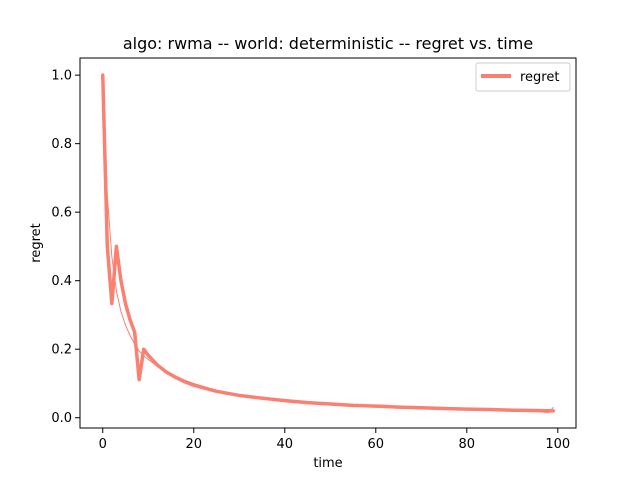 This screenshot has width=640, height=480. Describe the element at coordinates (61, 213) in the screenshot. I see `y-tick-label: 0.6` at that location.